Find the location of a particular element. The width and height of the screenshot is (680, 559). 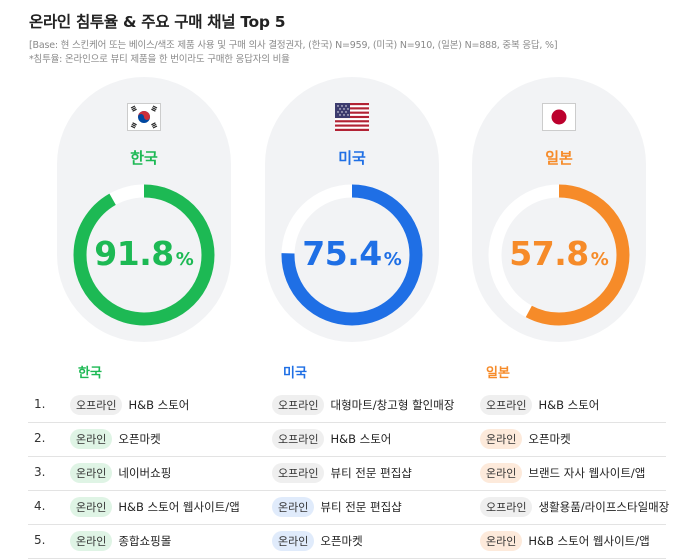

channel-cell-japan: 온라인 브랜드 자사 웹사이트/앱 is located at coordinates (562, 473).